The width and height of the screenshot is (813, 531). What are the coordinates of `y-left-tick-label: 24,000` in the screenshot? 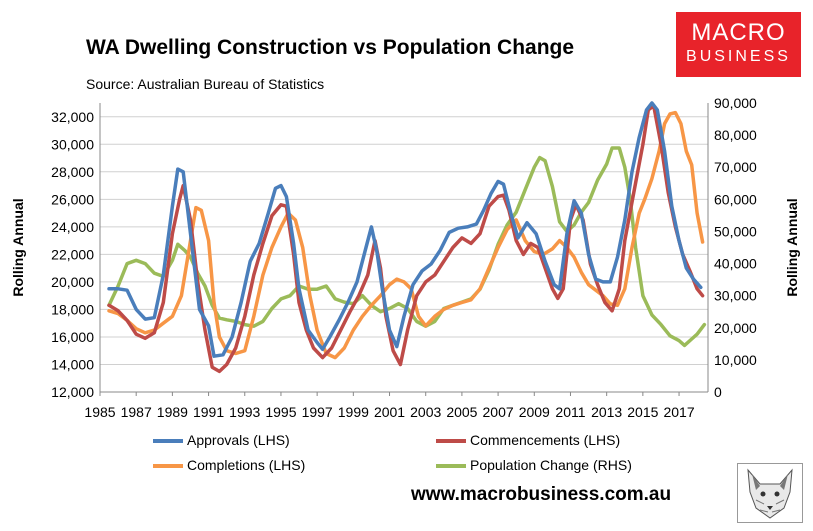 It's located at (72, 227).